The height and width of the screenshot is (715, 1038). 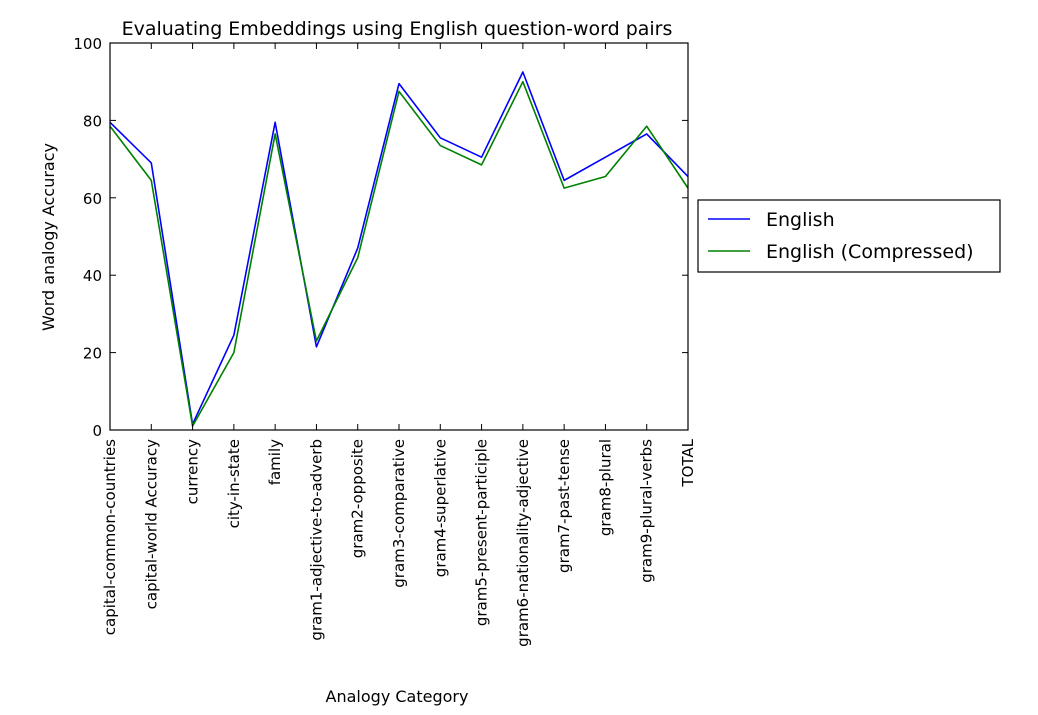 I want to click on x-tick-label: city-in-state, so click(x=234, y=483).